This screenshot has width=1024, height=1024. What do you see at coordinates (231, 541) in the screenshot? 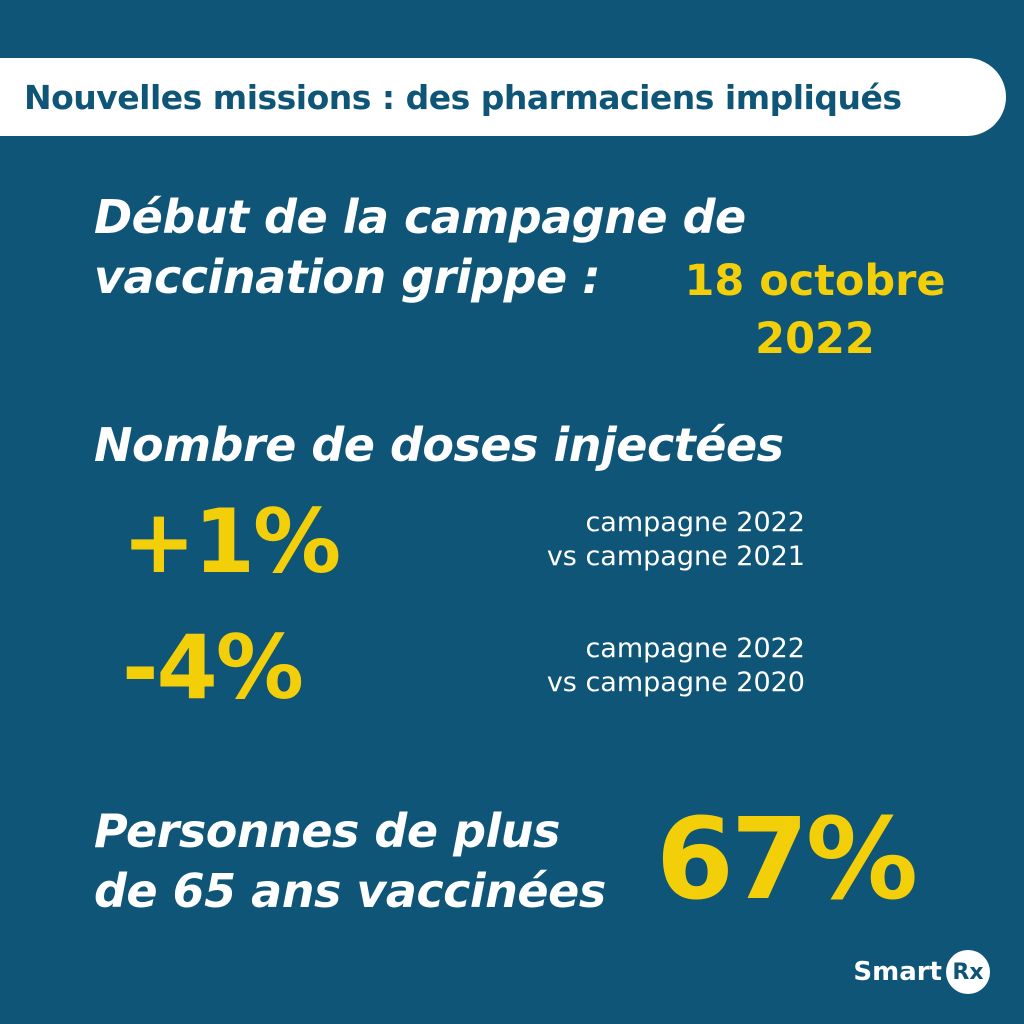
I see `doses-stat-2021: +1%` at bounding box center [231, 541].